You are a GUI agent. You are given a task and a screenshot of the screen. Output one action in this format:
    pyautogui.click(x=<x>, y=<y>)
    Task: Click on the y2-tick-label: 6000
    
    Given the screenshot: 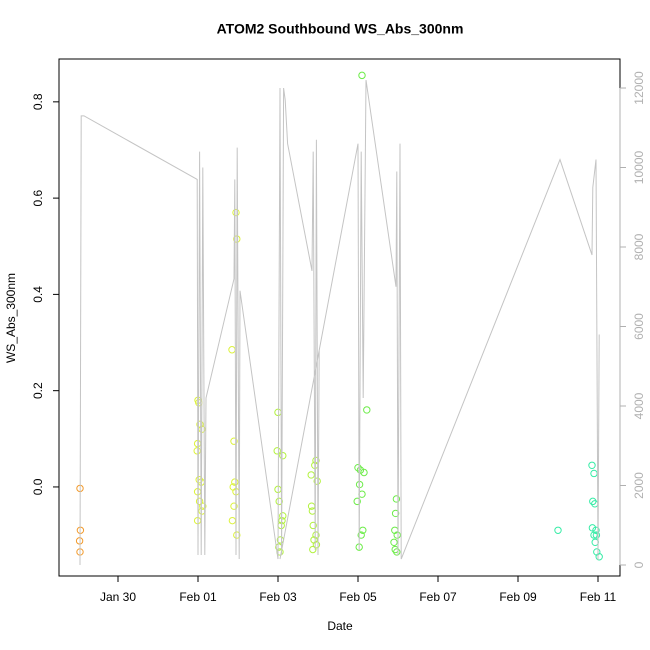 What is the action you would take?
    pyautogui.click(x=639, y=326)
    